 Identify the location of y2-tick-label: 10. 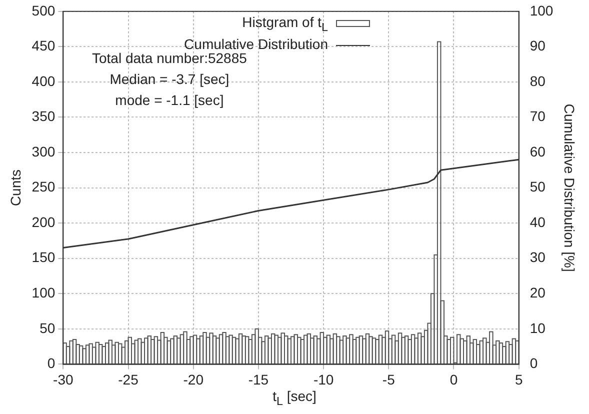
(538, 328).